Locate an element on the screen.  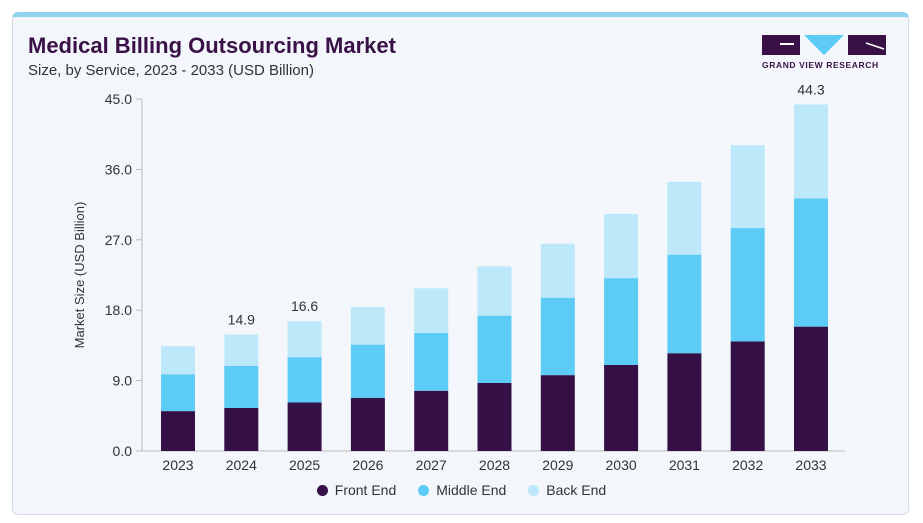
x-tick-label: 2029 is located at coordinates (557, 465).